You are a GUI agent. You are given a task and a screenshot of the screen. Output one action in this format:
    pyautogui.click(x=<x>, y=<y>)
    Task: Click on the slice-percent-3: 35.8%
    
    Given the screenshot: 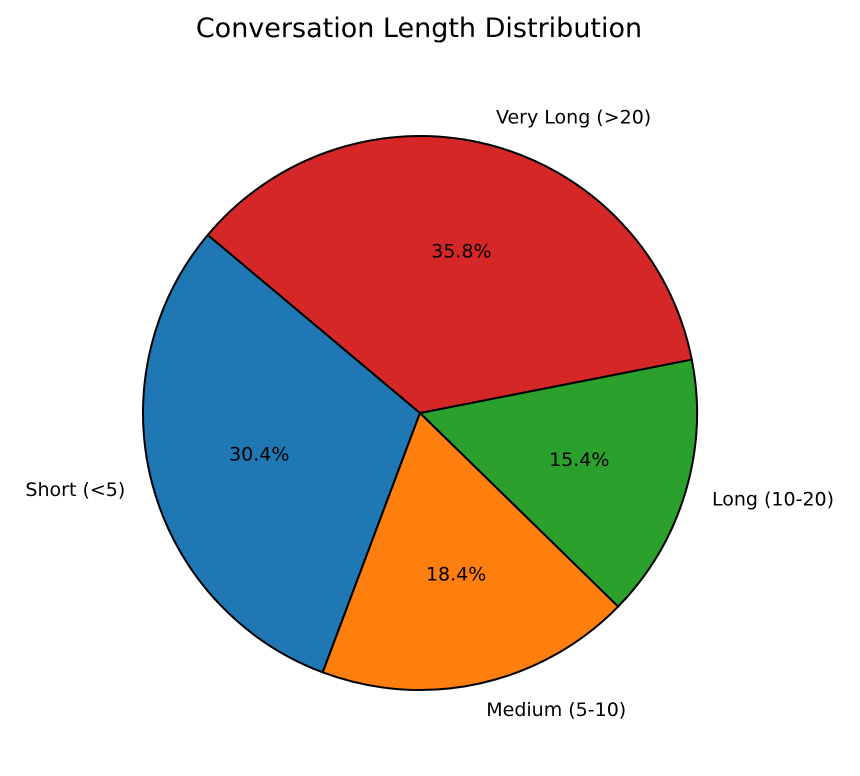 What is the action you would take?
    pyautogui.click(x=461, y=252)
    